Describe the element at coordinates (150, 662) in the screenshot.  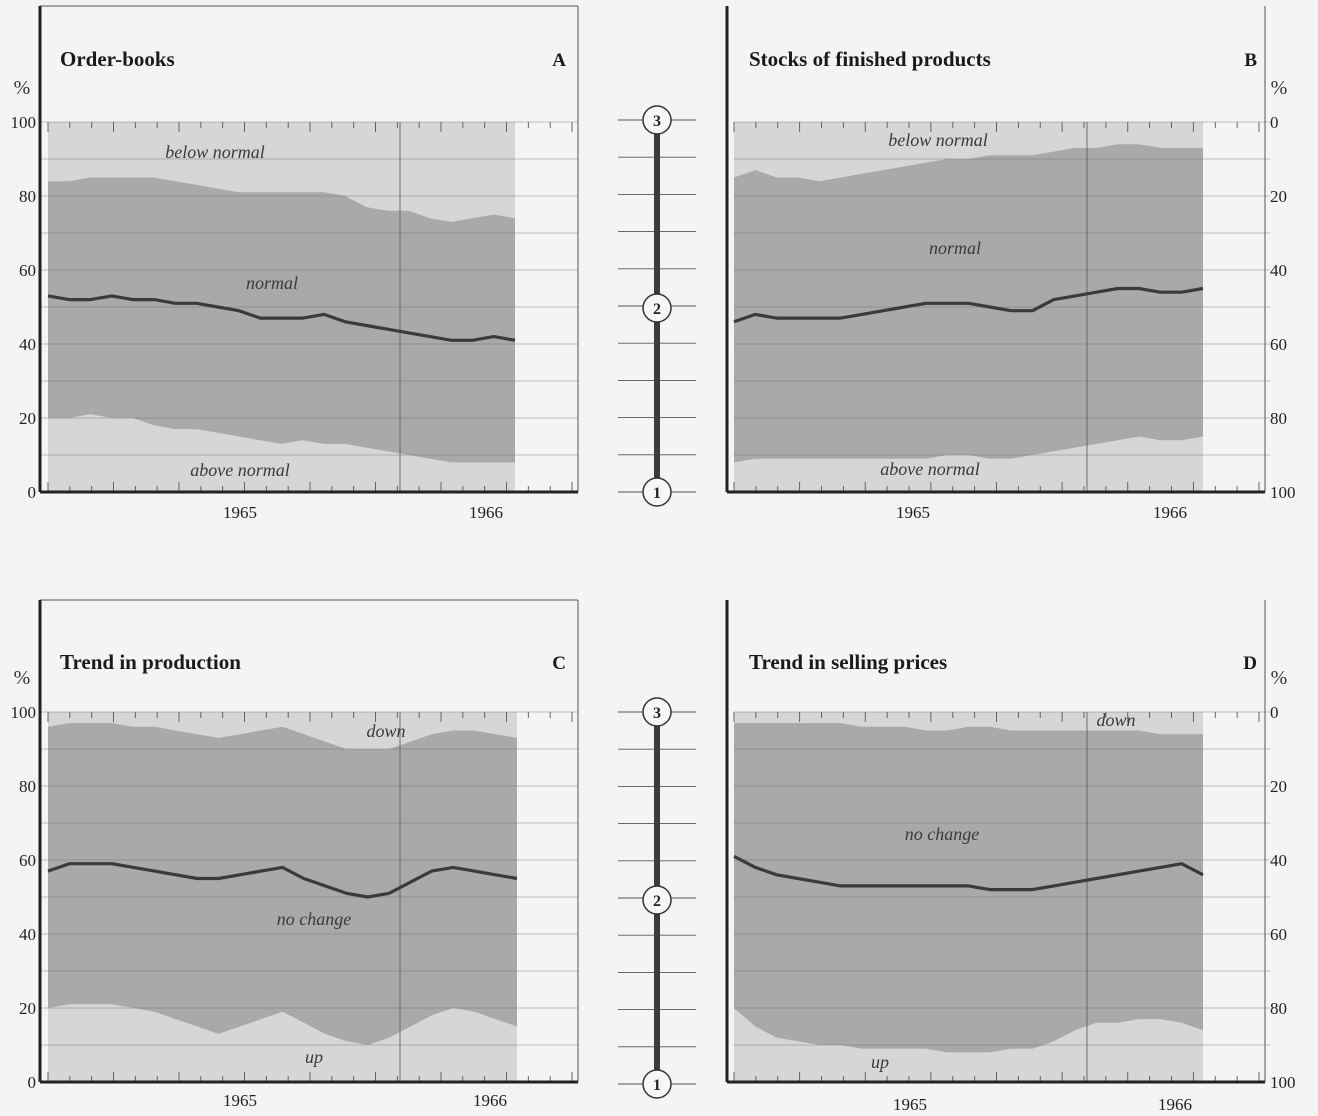
I see `chart-title: Trend in production` at that location.